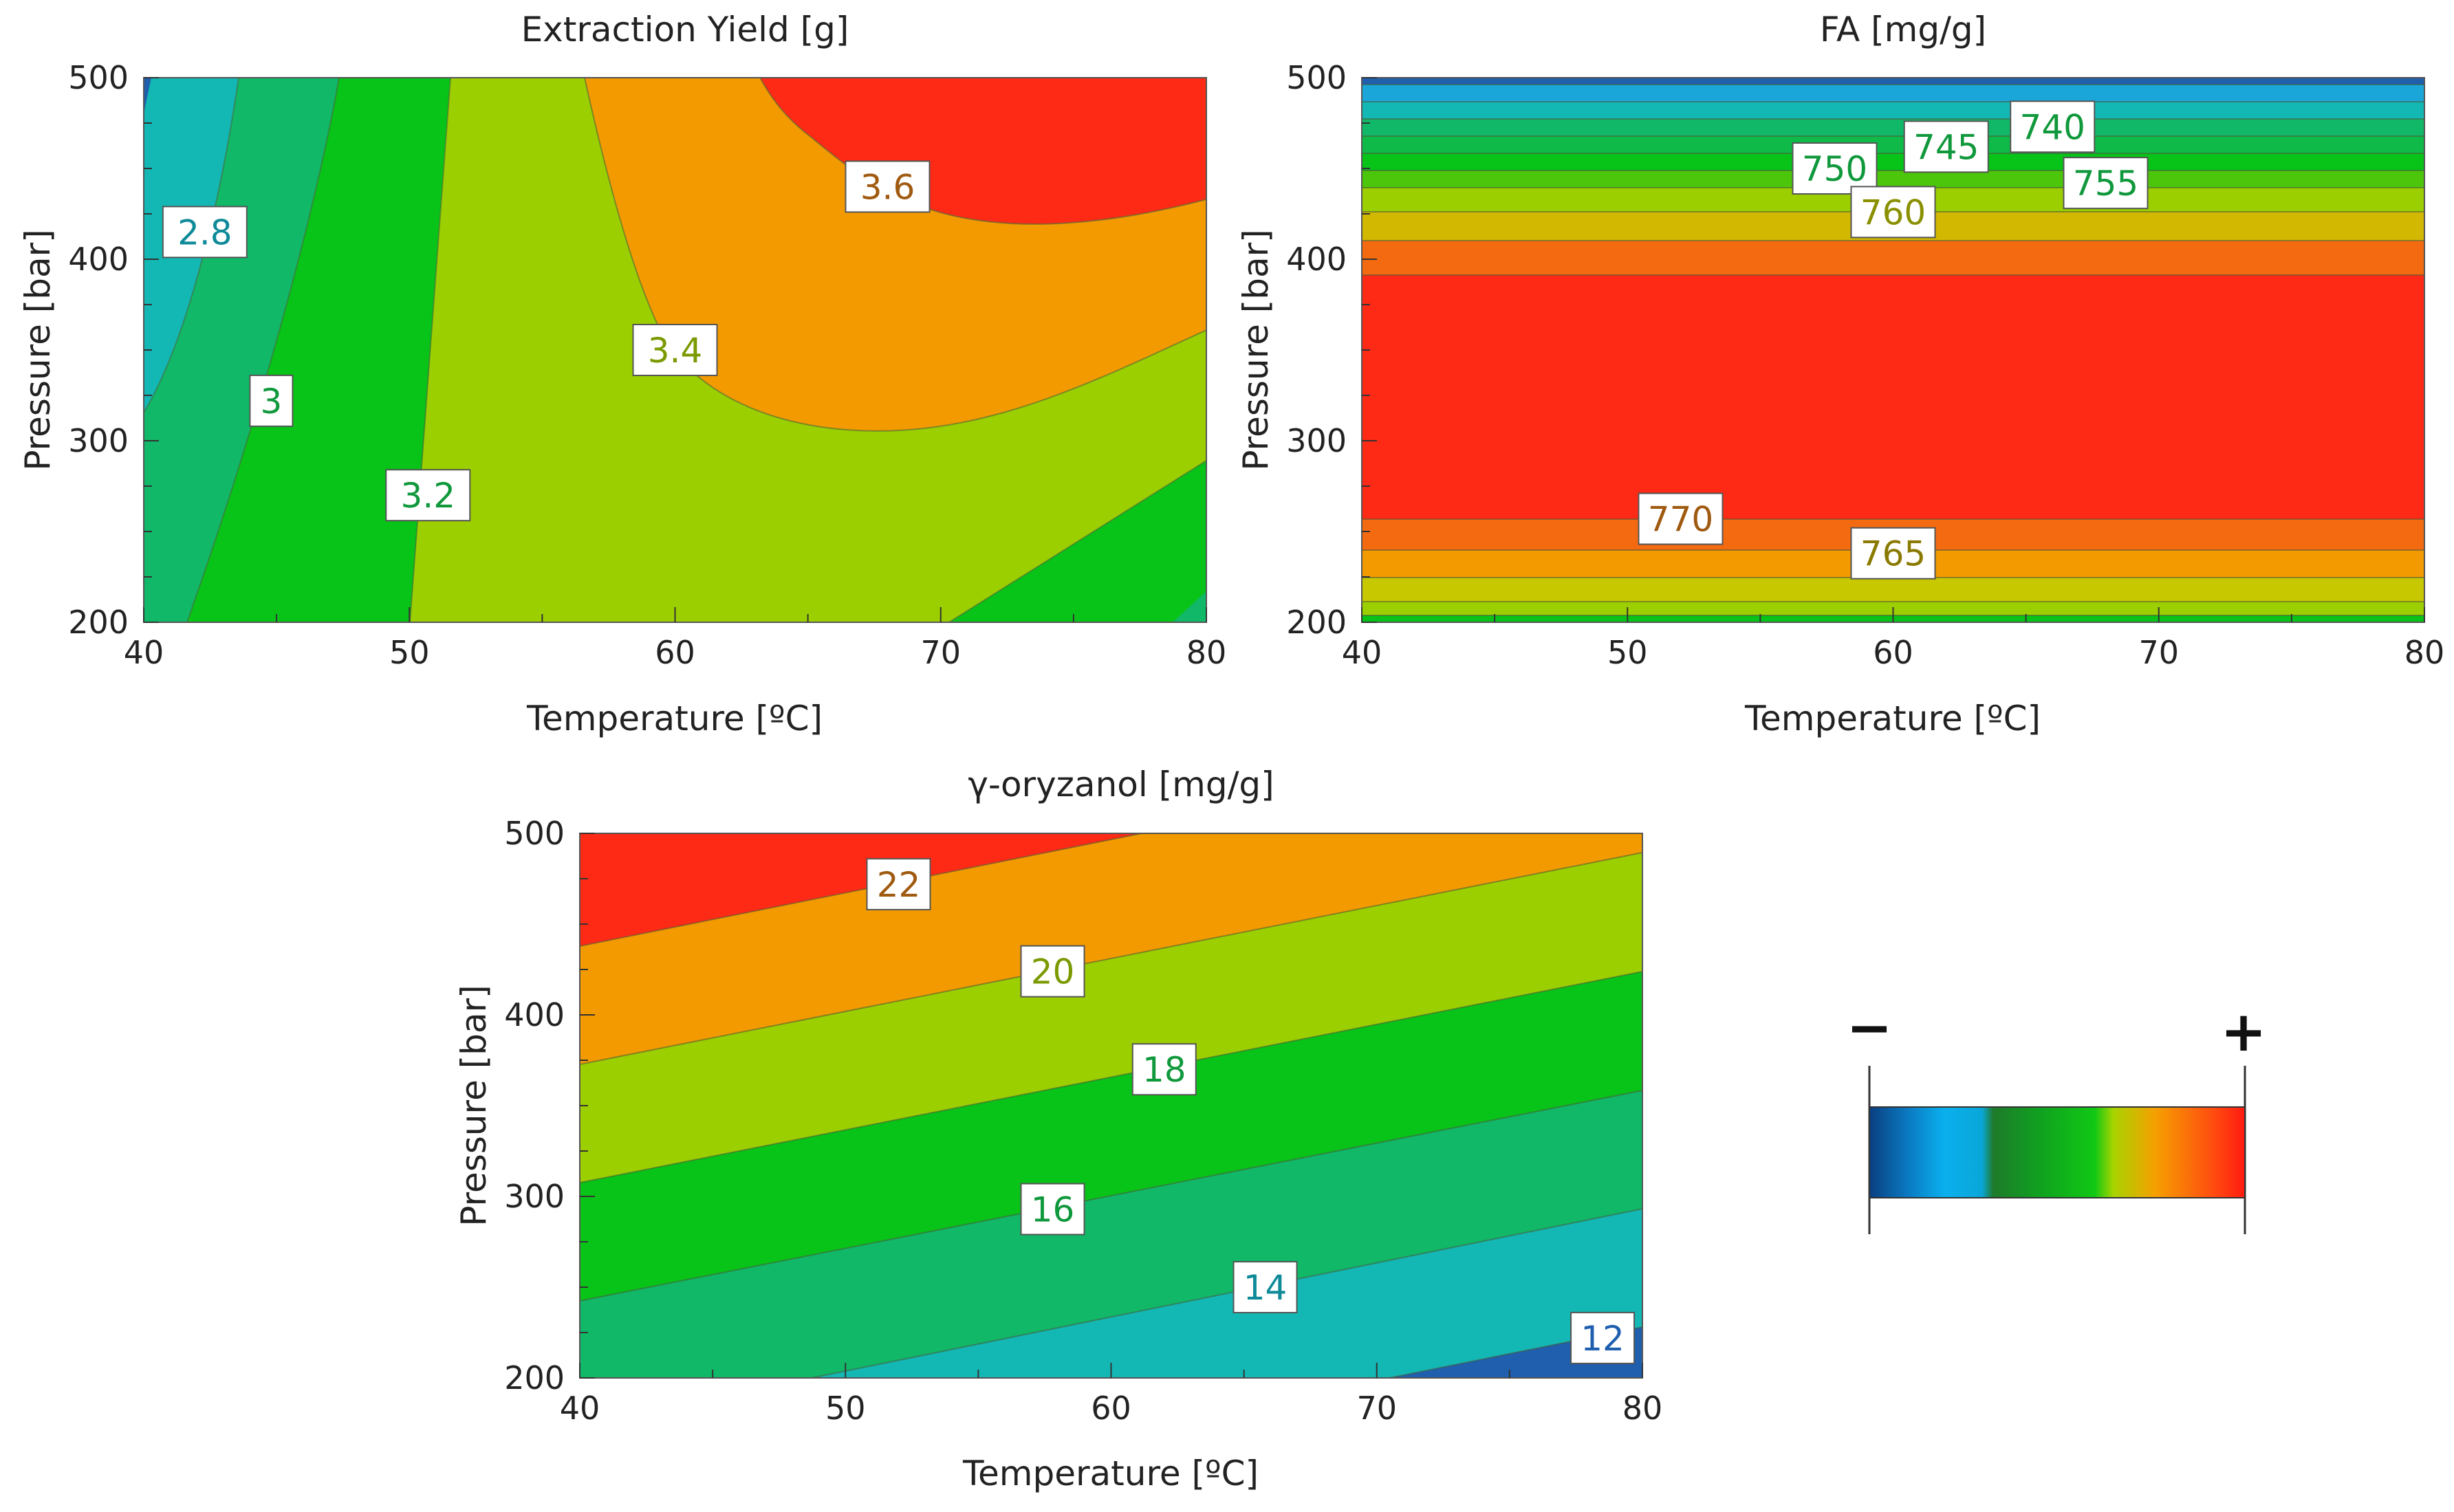 The width and height of the screenshot is (2454, 1512). What do you see at coordinates (534, 1015) in the screenshot?
I see `oryzanol-y-tick-label: 400` at bounding box center [534, 1015].